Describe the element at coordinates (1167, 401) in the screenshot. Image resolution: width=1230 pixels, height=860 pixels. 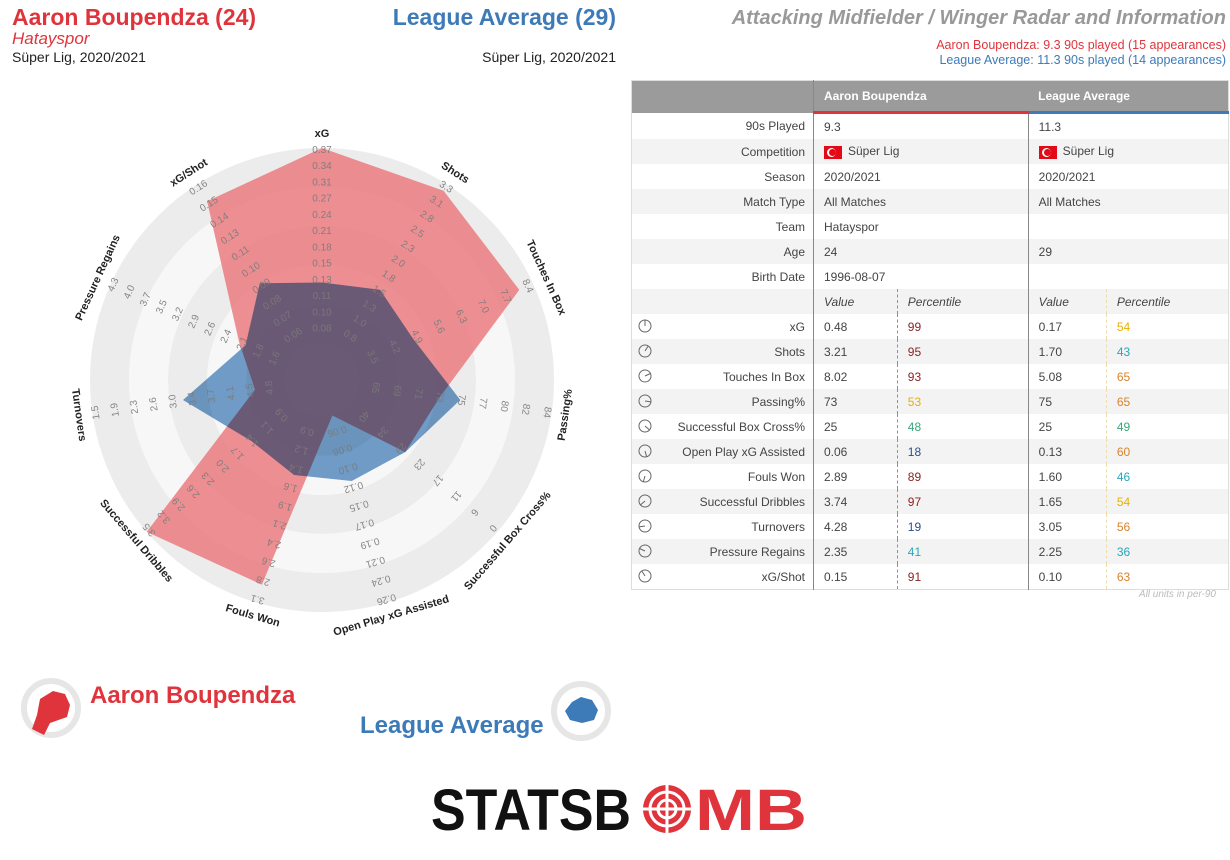
I see `metric-player2-percentile: 65` at that location.